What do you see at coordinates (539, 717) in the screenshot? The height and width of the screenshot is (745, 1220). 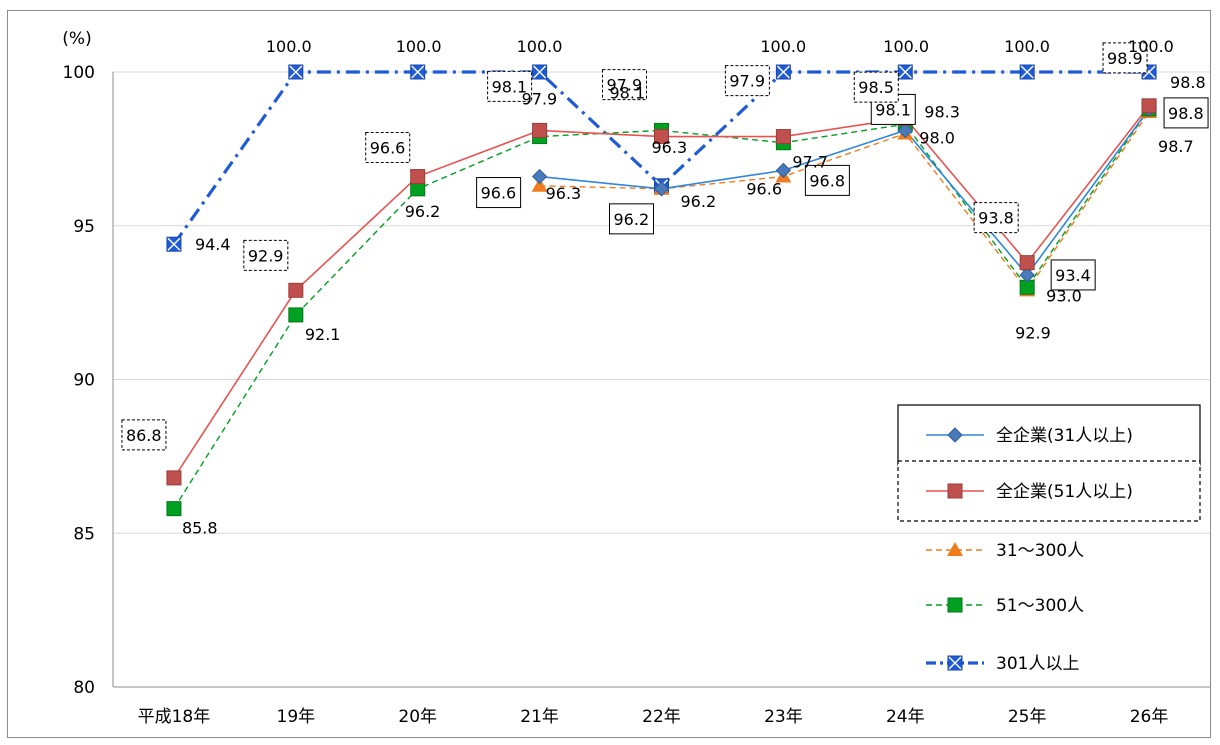 I see `x-tick-label: 21年` at bounding box center [539, 717].